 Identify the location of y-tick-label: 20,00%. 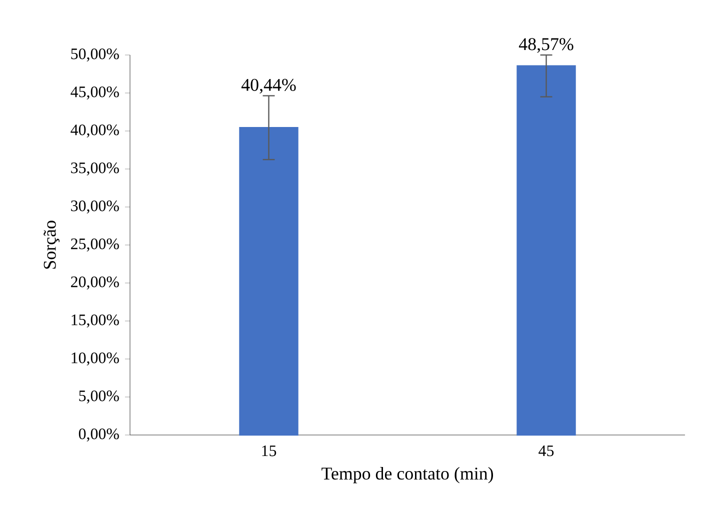
(95, 283).